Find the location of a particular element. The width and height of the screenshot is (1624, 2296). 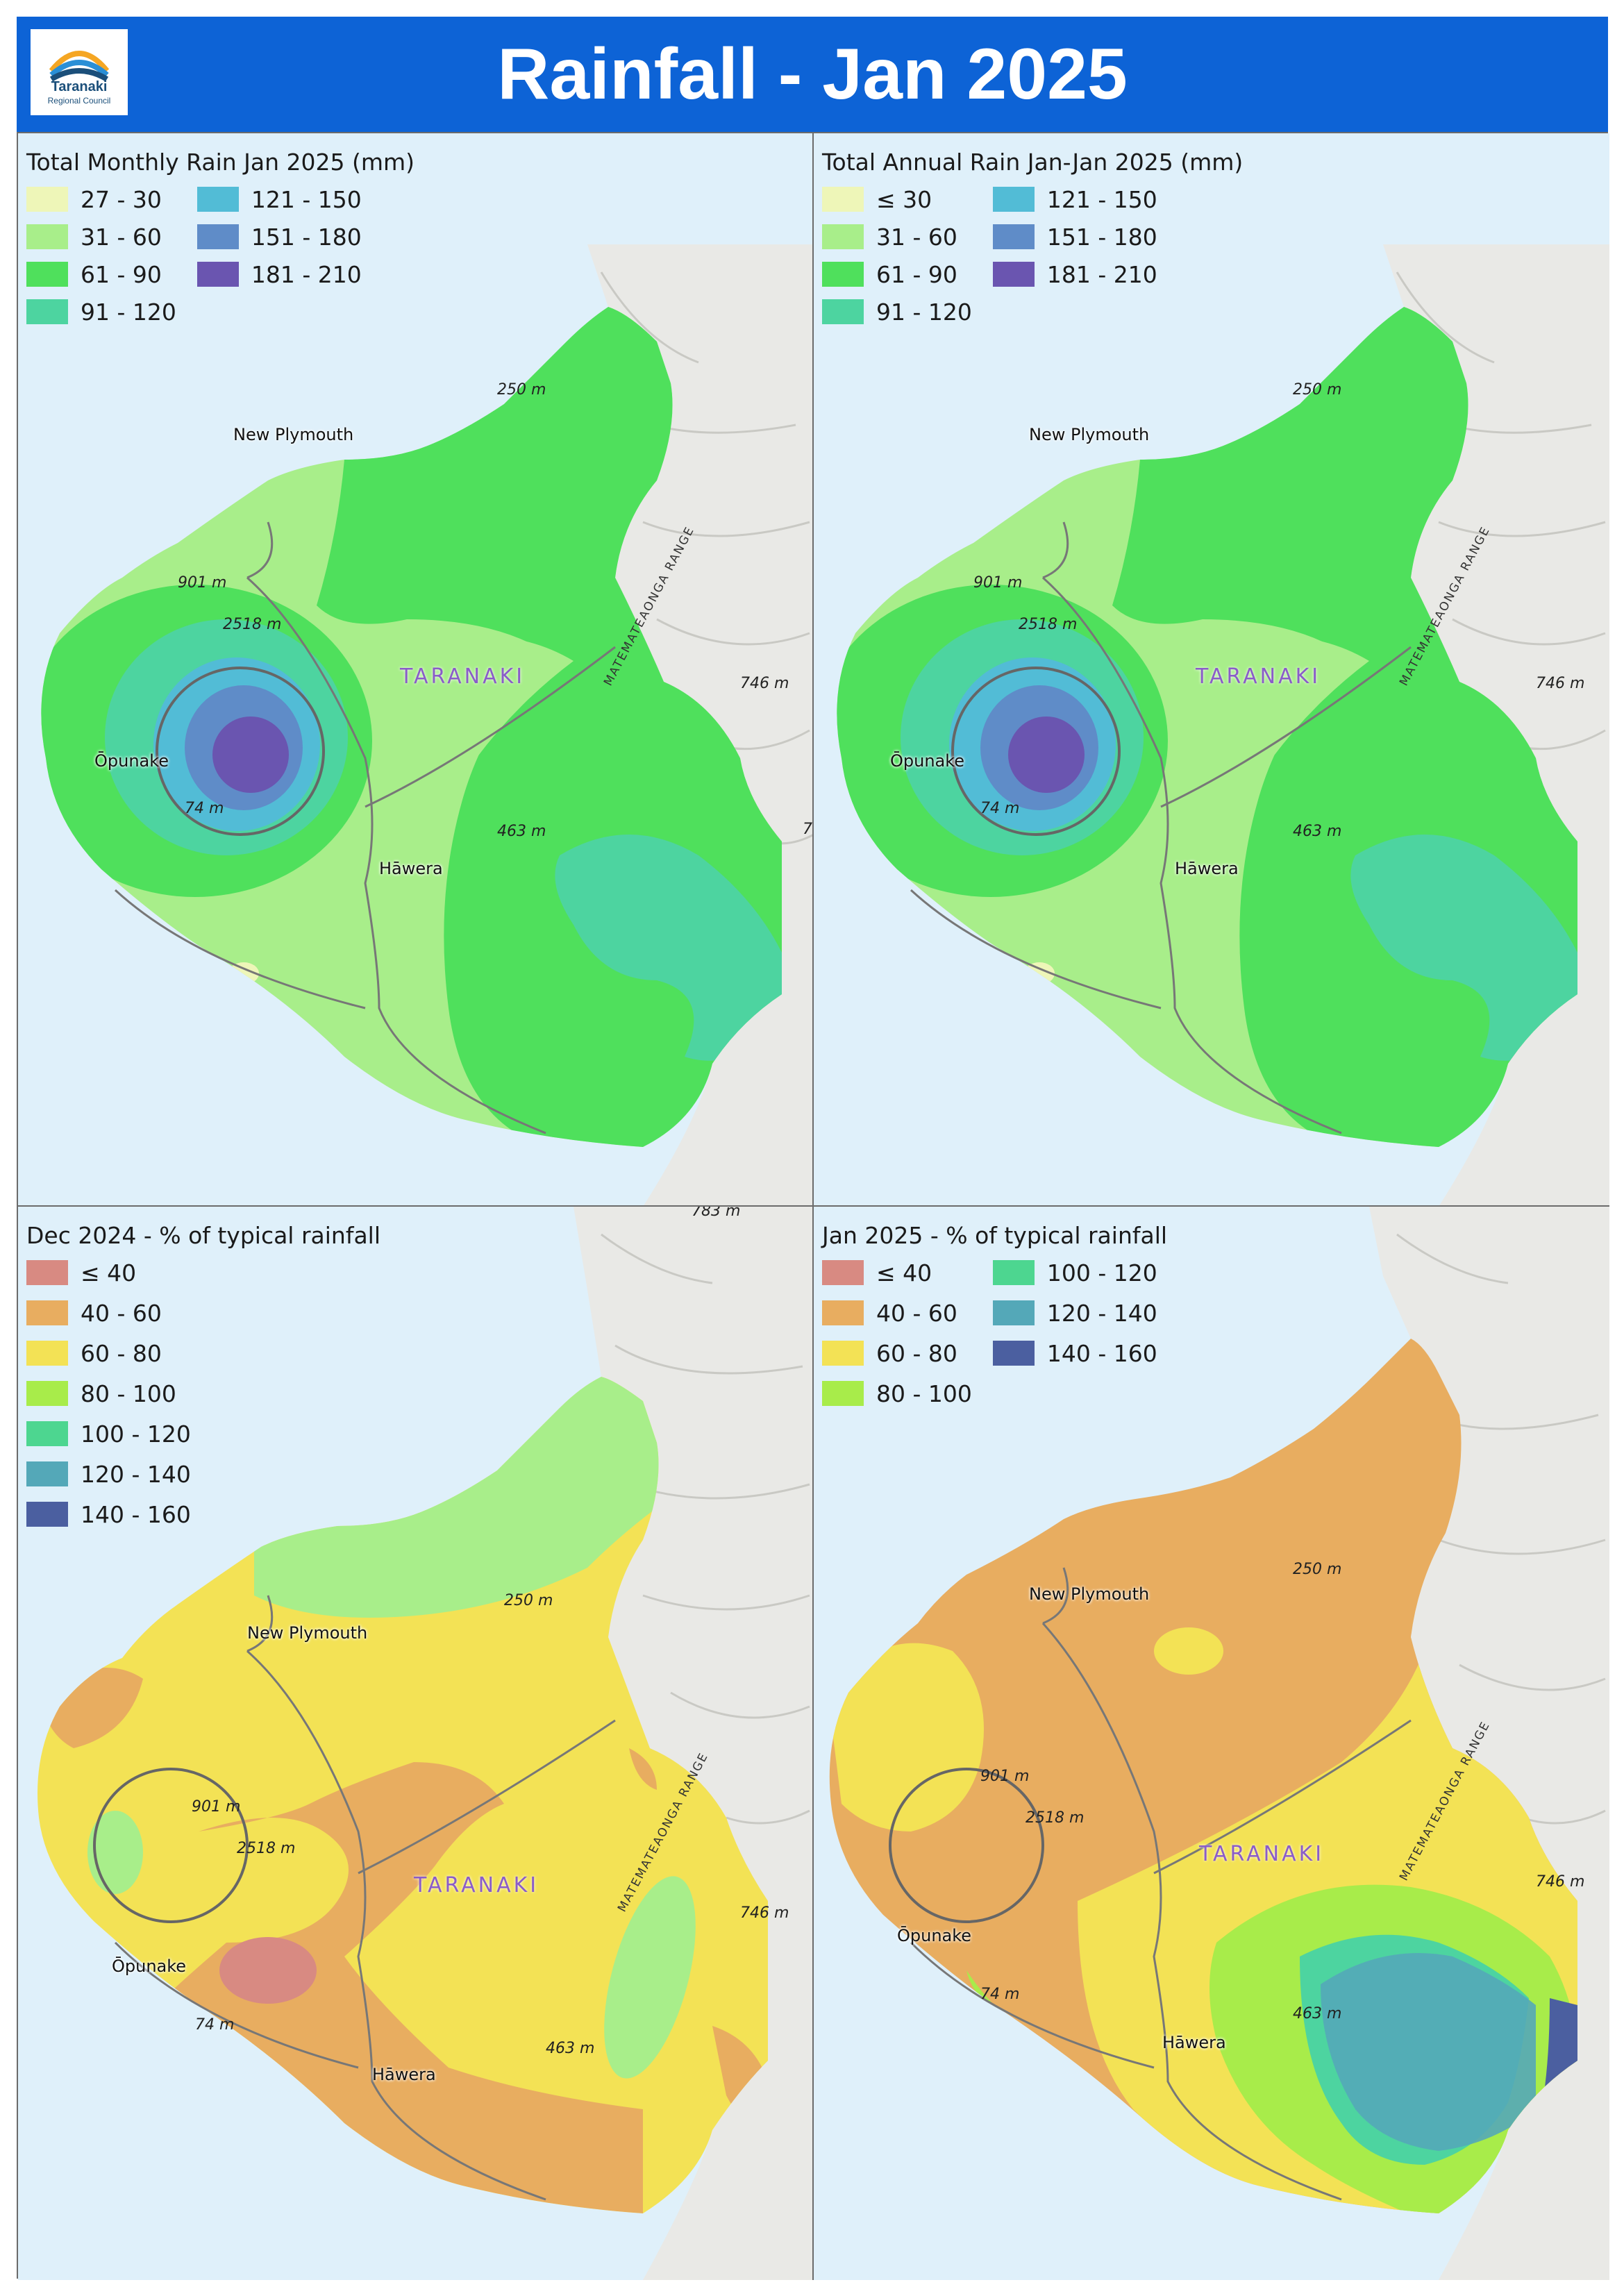

legend-title: Jan 2025 - % of typical rainfall is located at coordinates (995, 1235).